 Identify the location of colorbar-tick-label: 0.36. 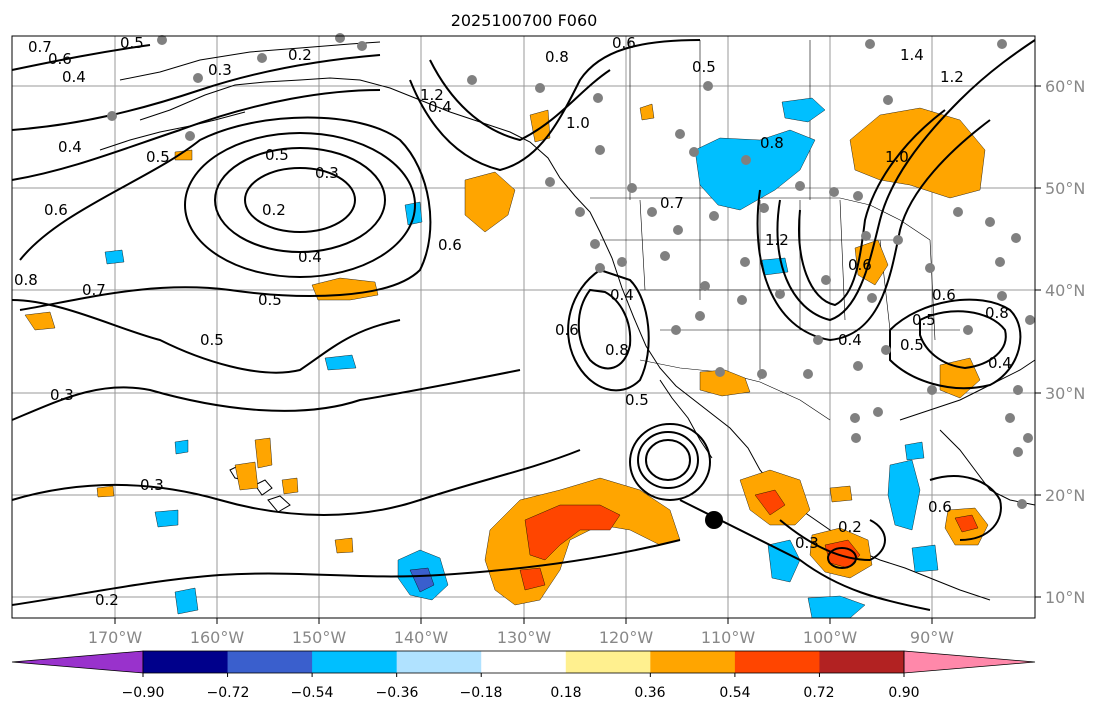
(649, 693).